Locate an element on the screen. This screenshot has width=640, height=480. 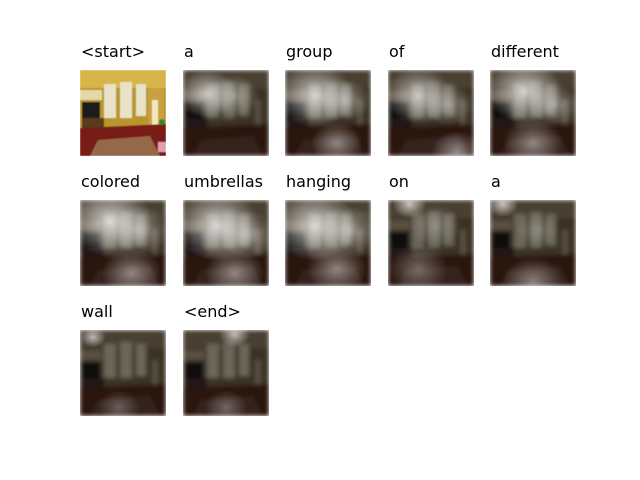
word-label: on is located at coordinates (399, 181).